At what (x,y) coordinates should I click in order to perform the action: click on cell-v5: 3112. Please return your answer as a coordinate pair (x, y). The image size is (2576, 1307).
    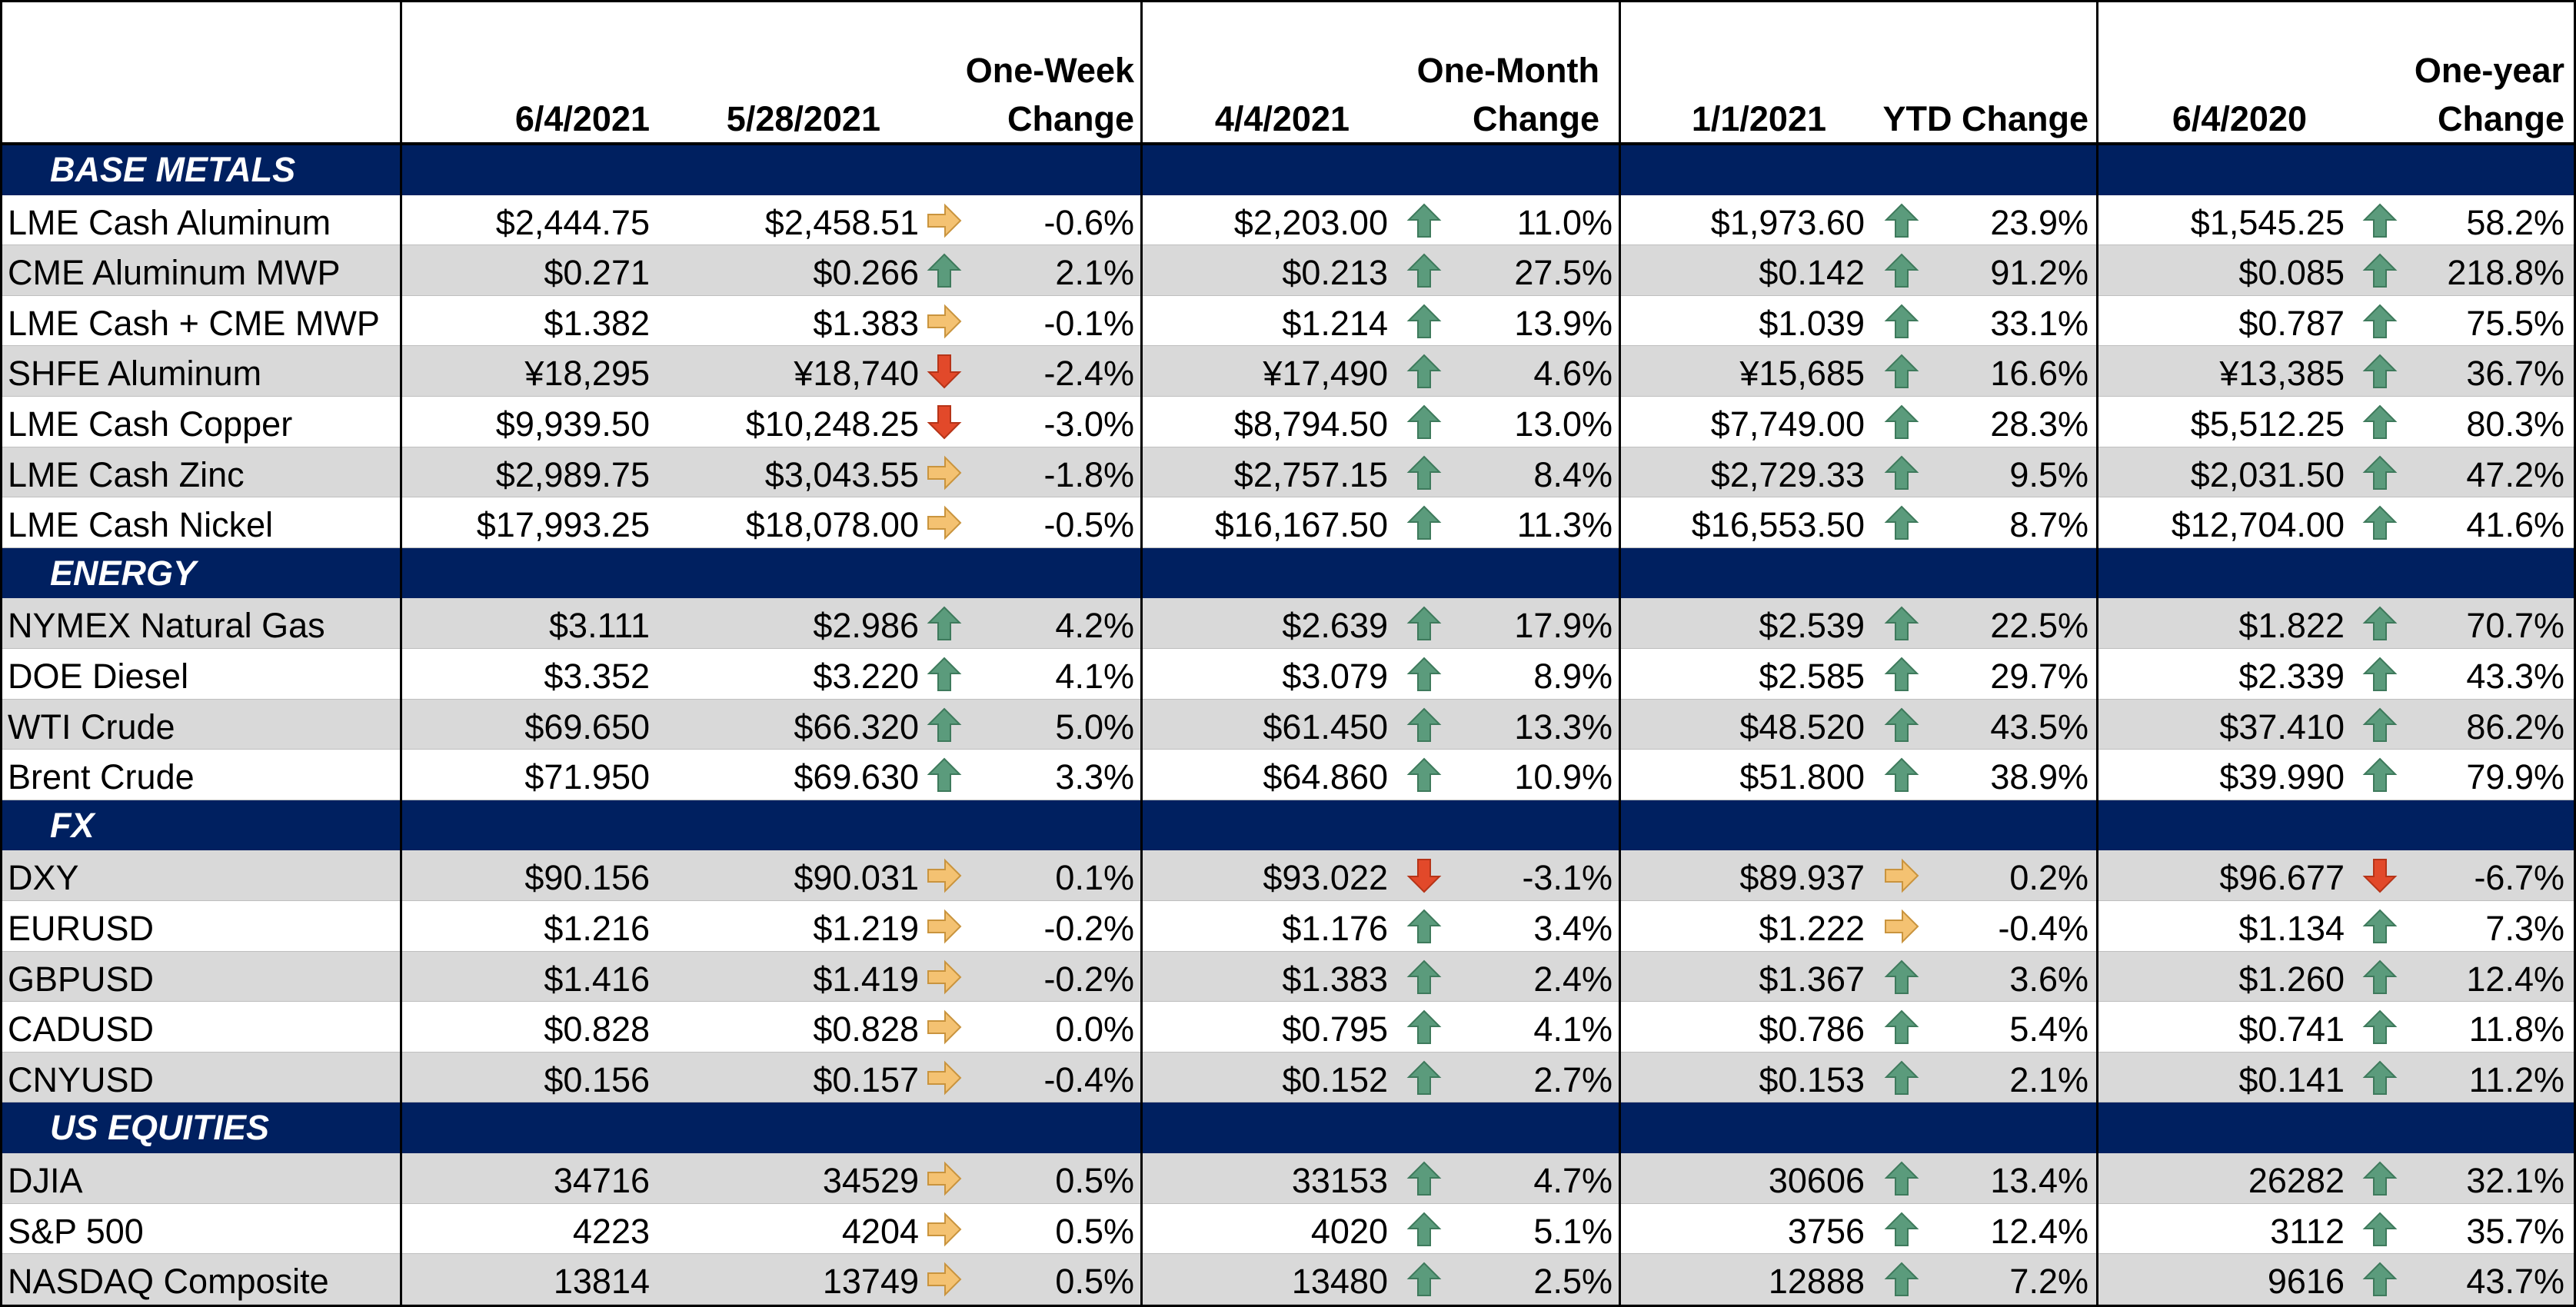
    Looking at the image, I should click on (2308, 1231).